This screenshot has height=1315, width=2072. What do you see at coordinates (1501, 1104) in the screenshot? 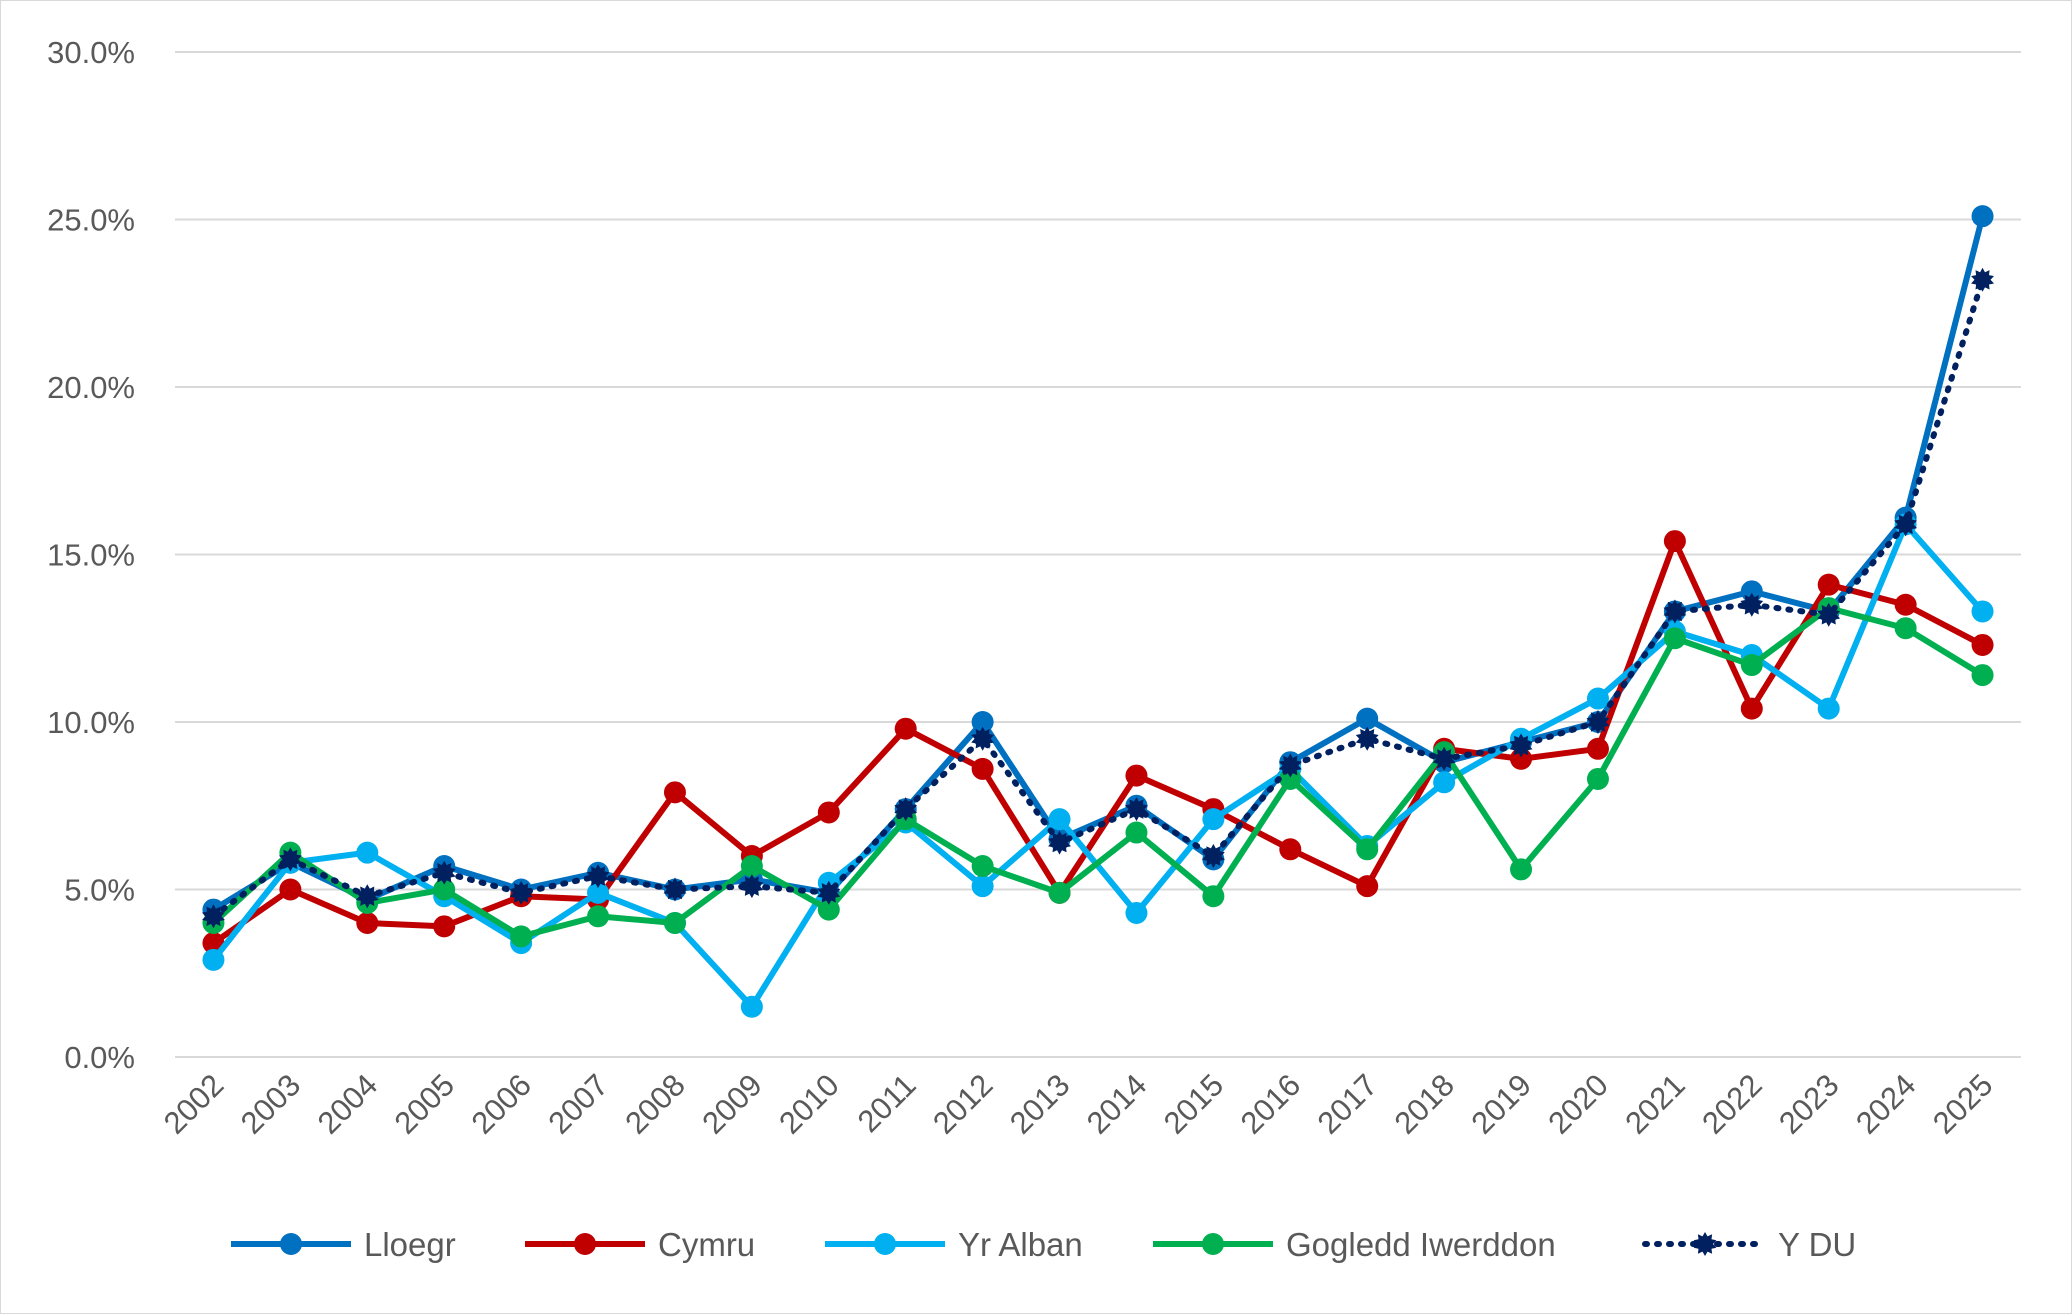
I see `x-tick-label: 2019` at bounding box center [1501, 1104].